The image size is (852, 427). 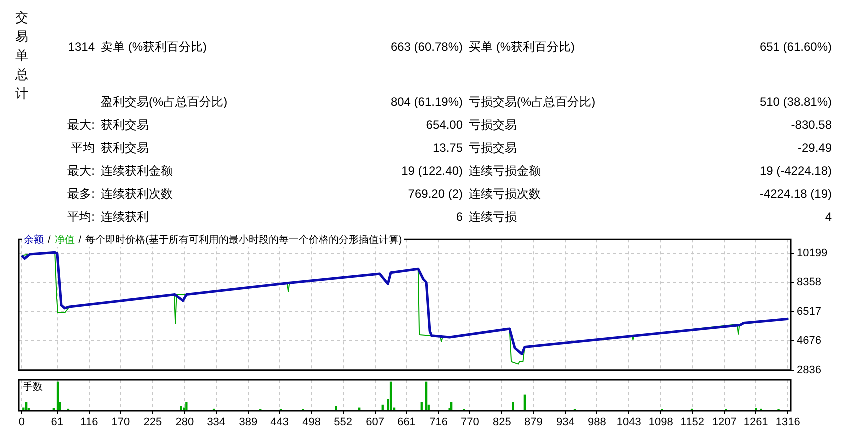 I want to click on x-tick-label: 280, so click(x=185, y=421).